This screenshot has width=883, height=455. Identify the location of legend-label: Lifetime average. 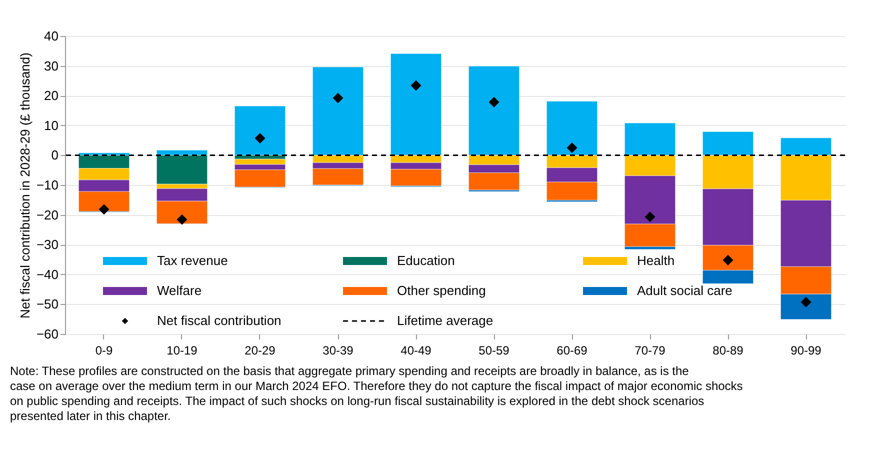
(445, 320).